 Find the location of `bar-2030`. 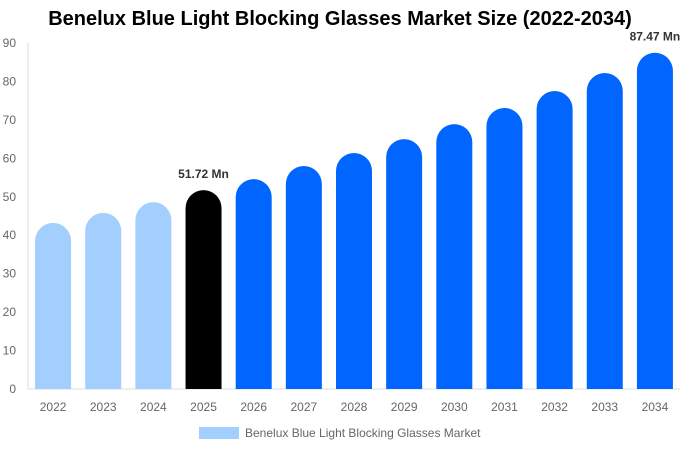

bar-2030 is located at coordinates (454, 256).